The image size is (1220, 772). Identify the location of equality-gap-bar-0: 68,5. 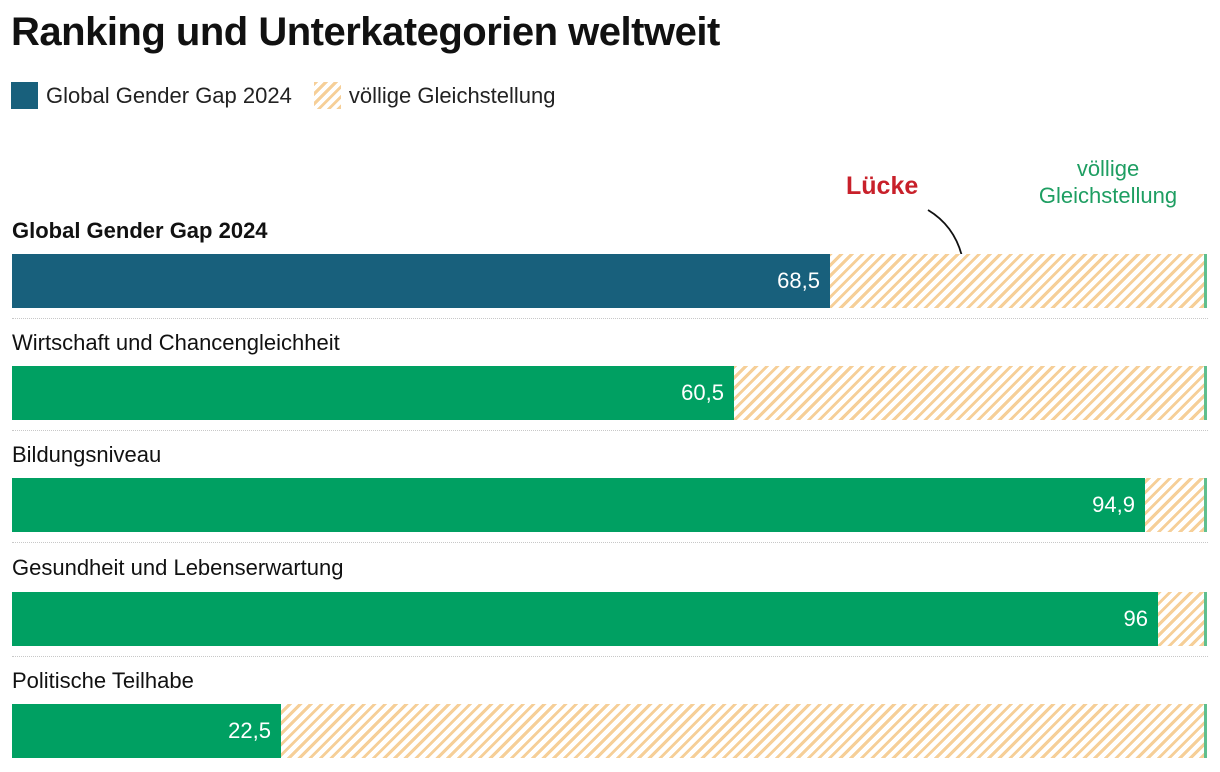
(609, 281).